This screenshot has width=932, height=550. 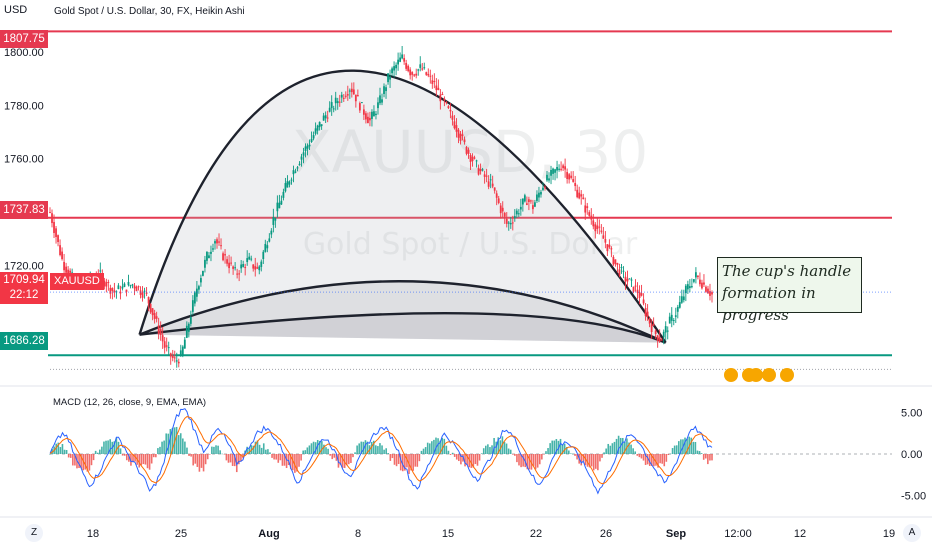 I want to click on handle-lower-curve, so click(x=403, y=327).